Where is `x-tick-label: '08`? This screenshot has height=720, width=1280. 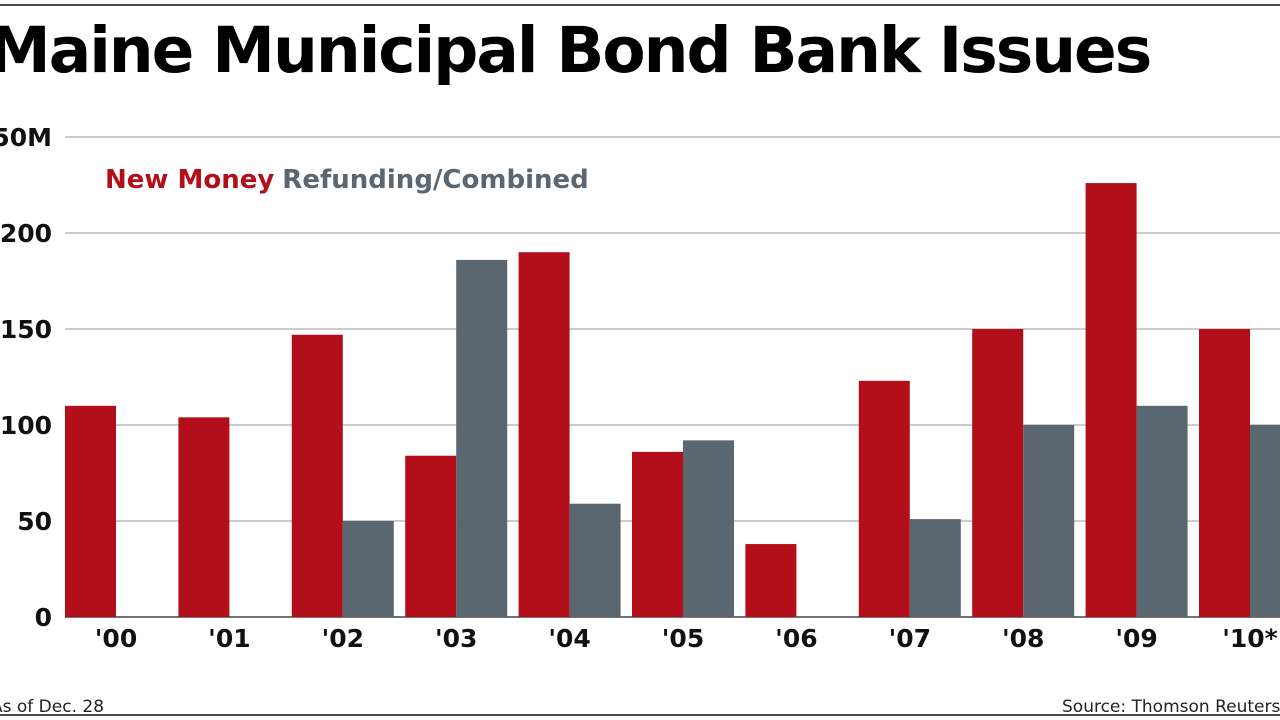
x-tick-label: '08 is located at coordinates (1023, 638).